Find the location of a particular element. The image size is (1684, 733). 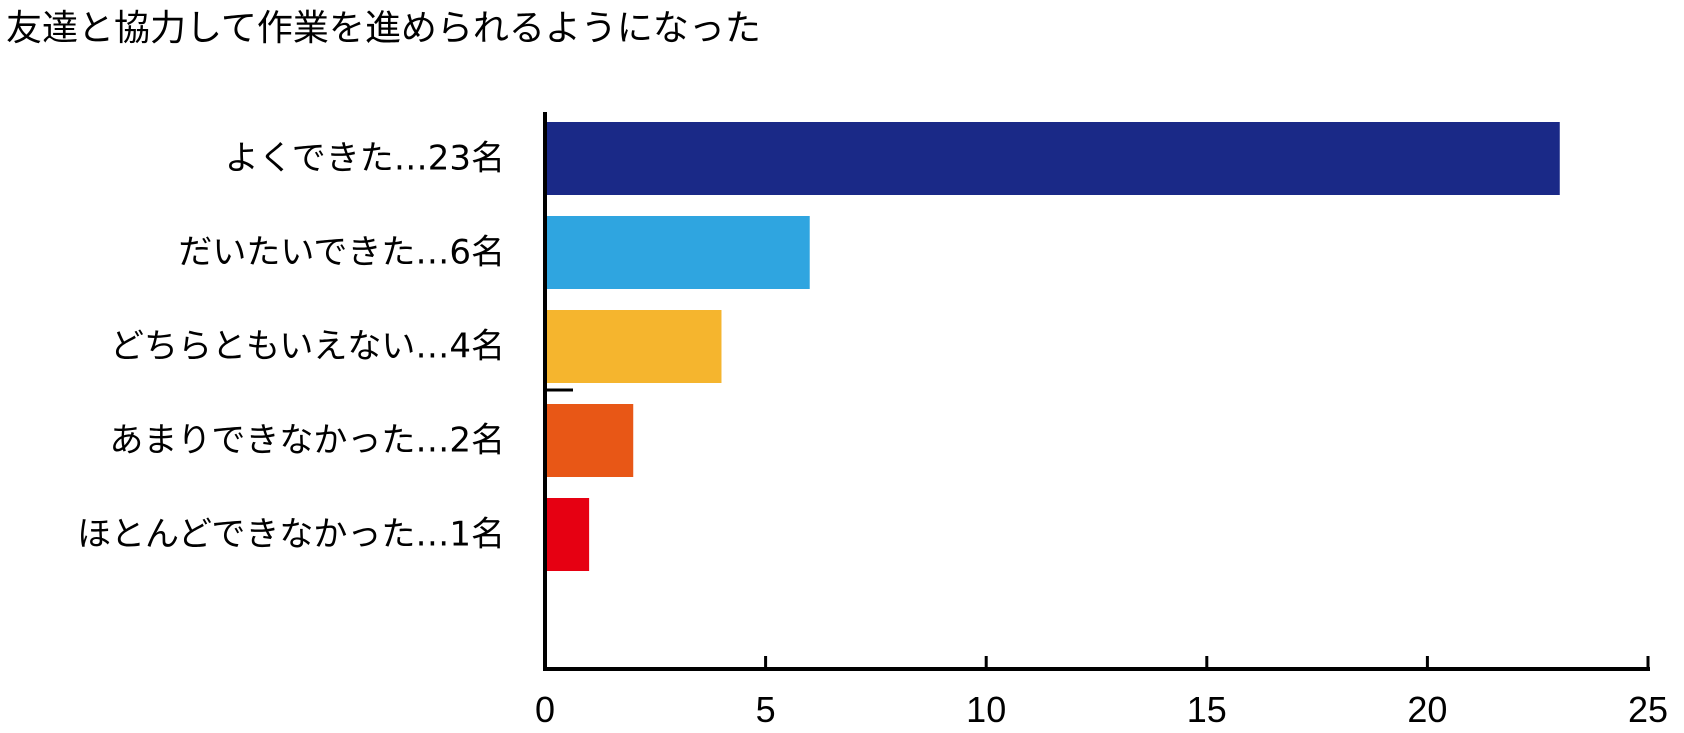

category-label-5: ほとんどできなかった…1名 is located at coordinates (291, 535).